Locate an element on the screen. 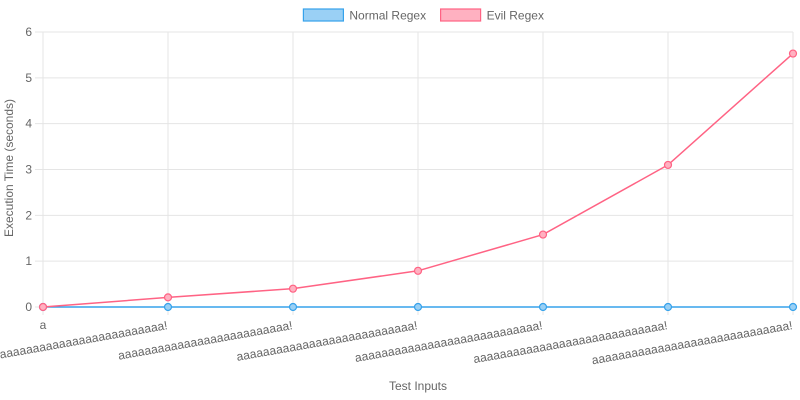  y-axis-ticks: 0 1 2 3 4 5 6 is located at coordinates (28, 169).